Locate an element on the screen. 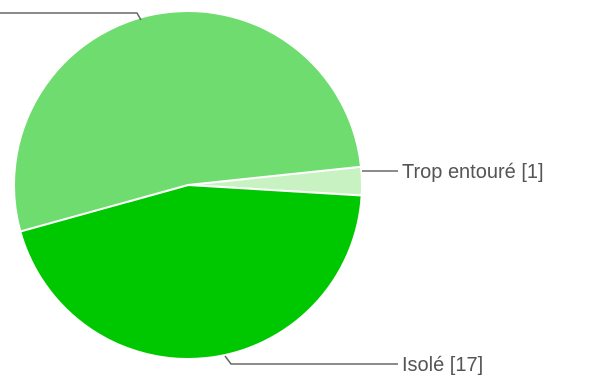 Image resolution: width=616 pixels, height=383 pixels. slice-label-trop-entoure: Trop entouré [1] is located at coordinates (473, 172).